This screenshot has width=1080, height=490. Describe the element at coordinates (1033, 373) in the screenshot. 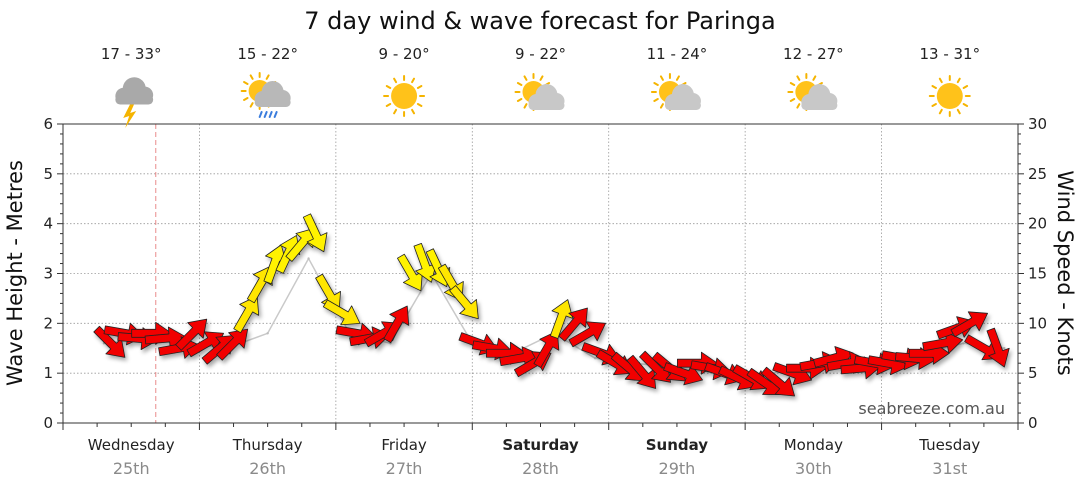

I see `y-tick-label-right: 5` at that location.